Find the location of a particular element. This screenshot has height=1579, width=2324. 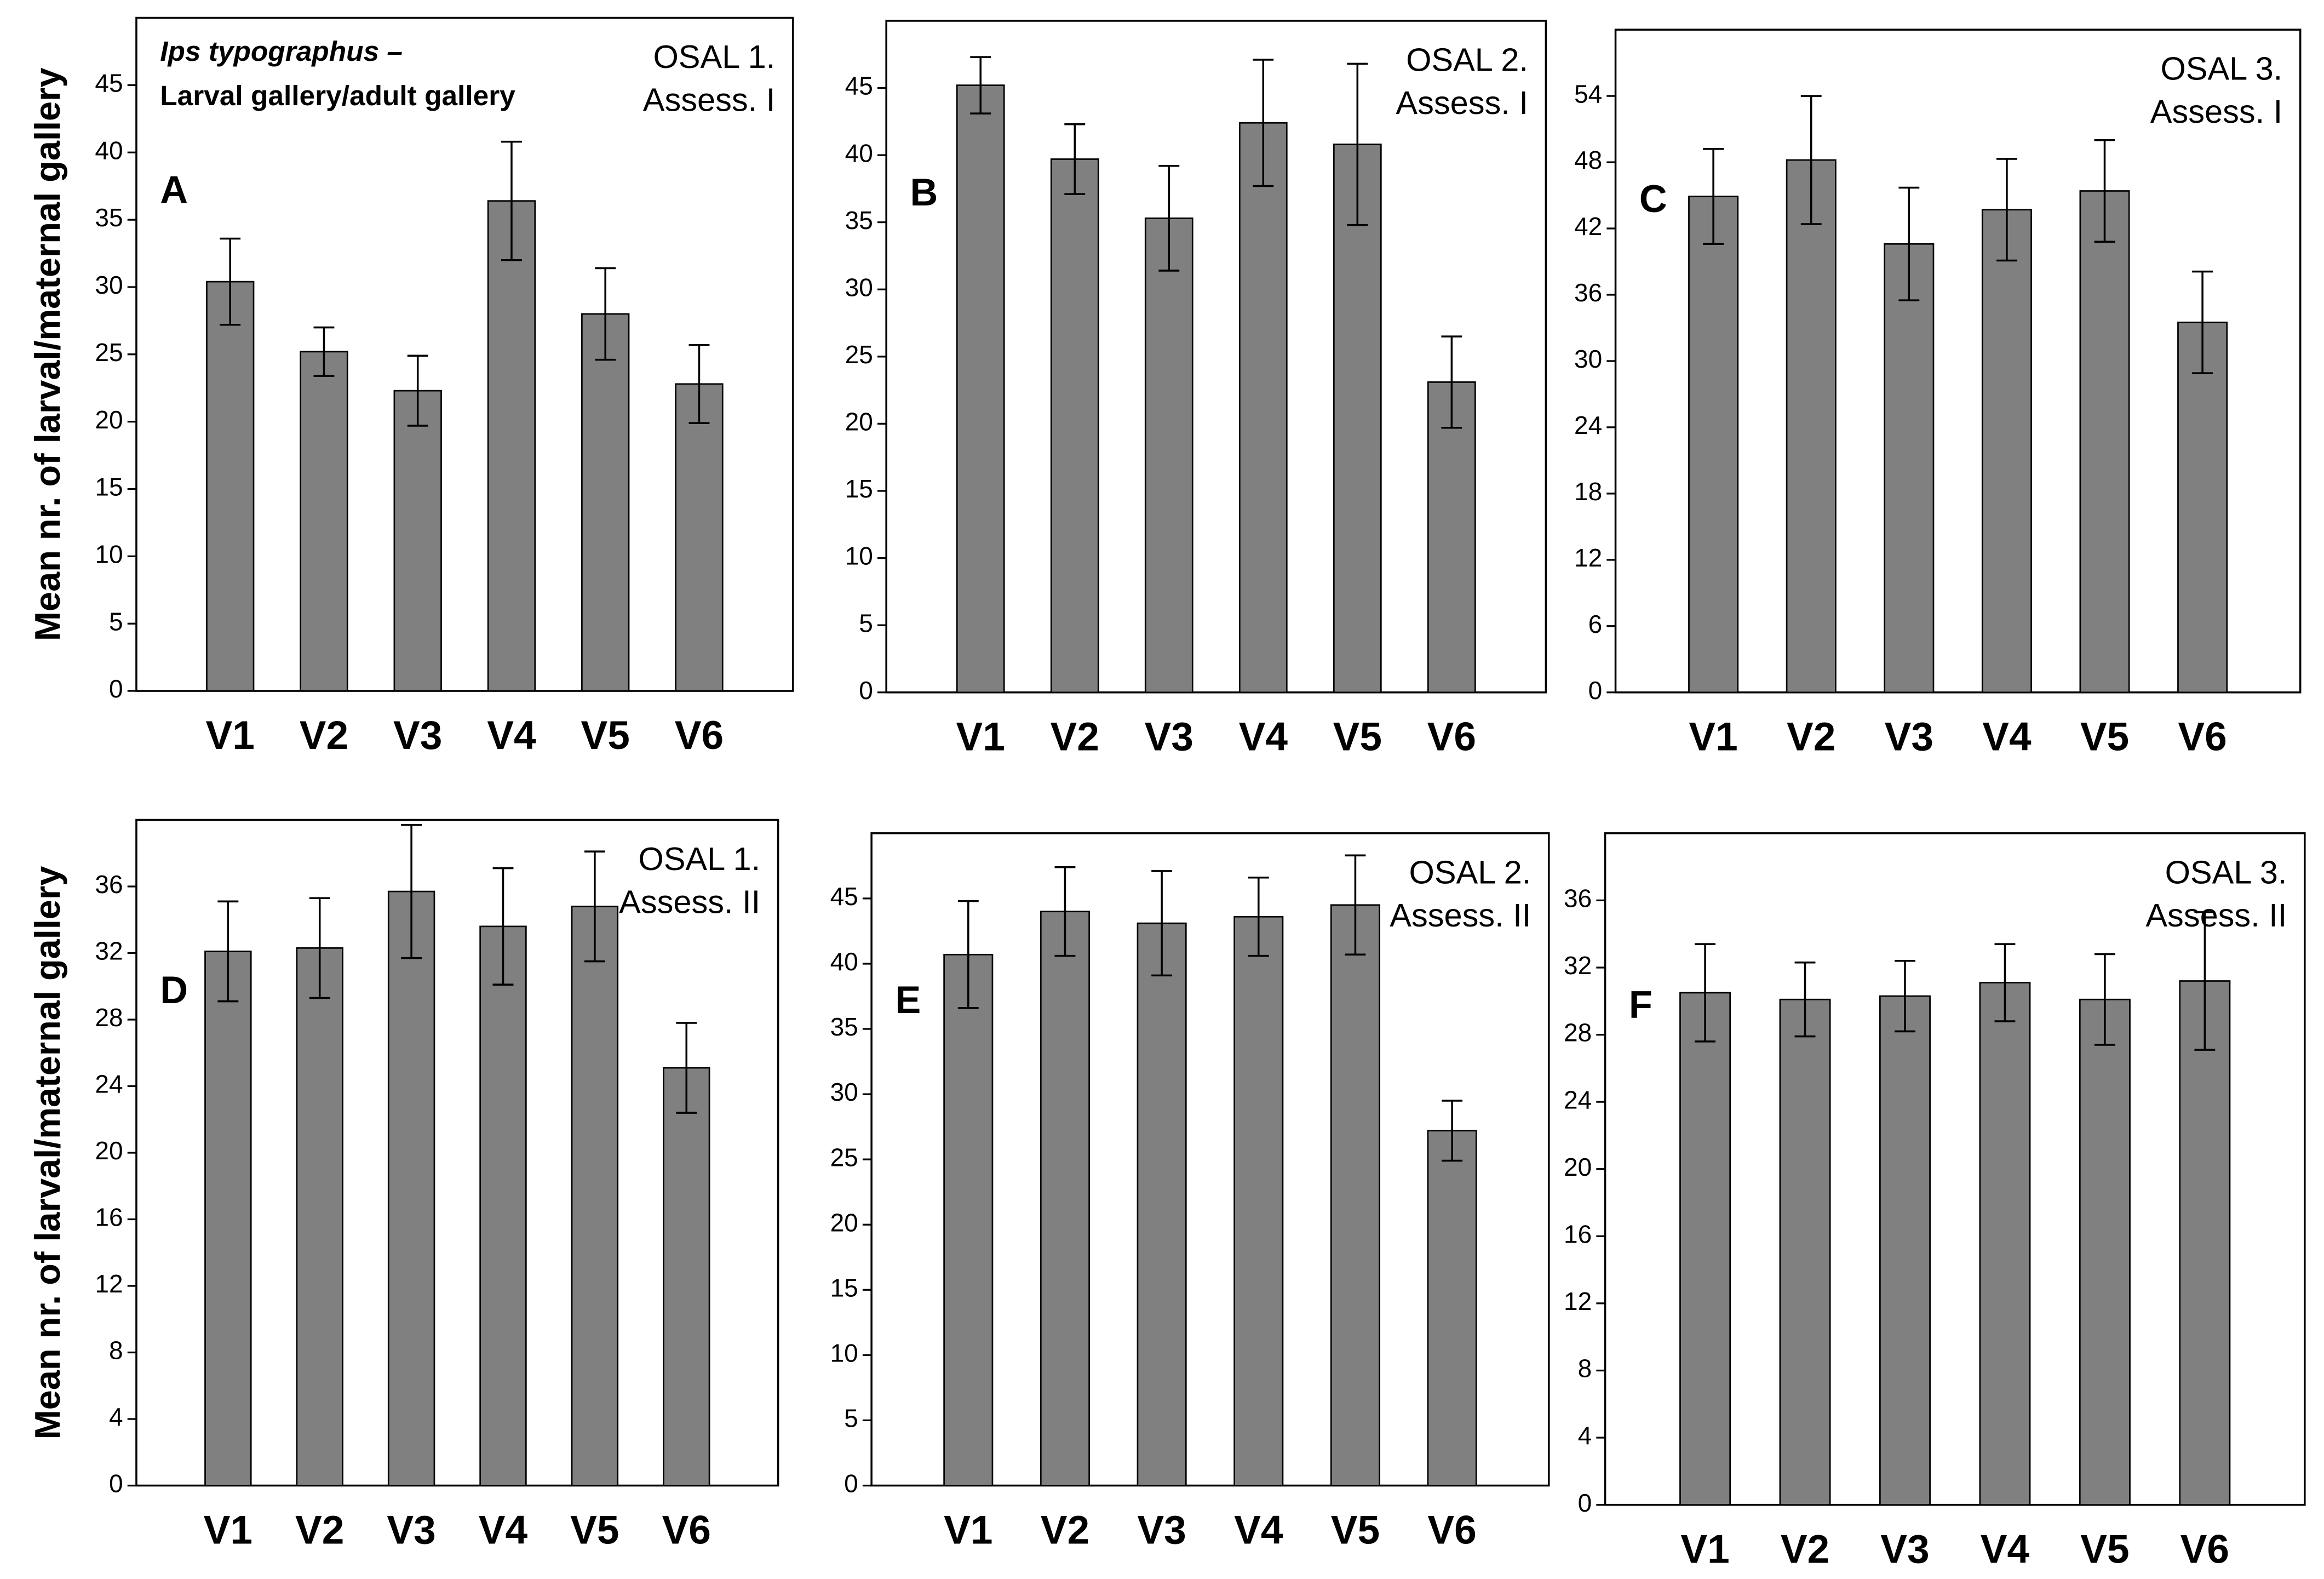

y-tick-label: 45 is located at coordinates (859, 86).